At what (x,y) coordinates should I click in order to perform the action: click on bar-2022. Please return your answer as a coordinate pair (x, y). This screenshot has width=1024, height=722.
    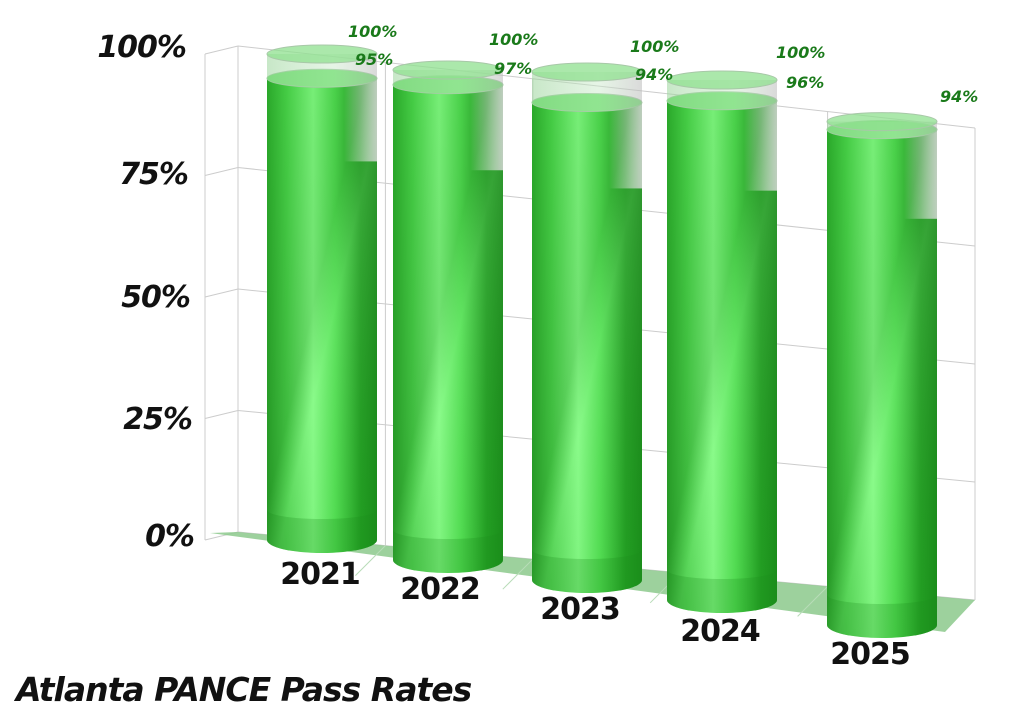
    Looking at the image, I should click on (448, 316).